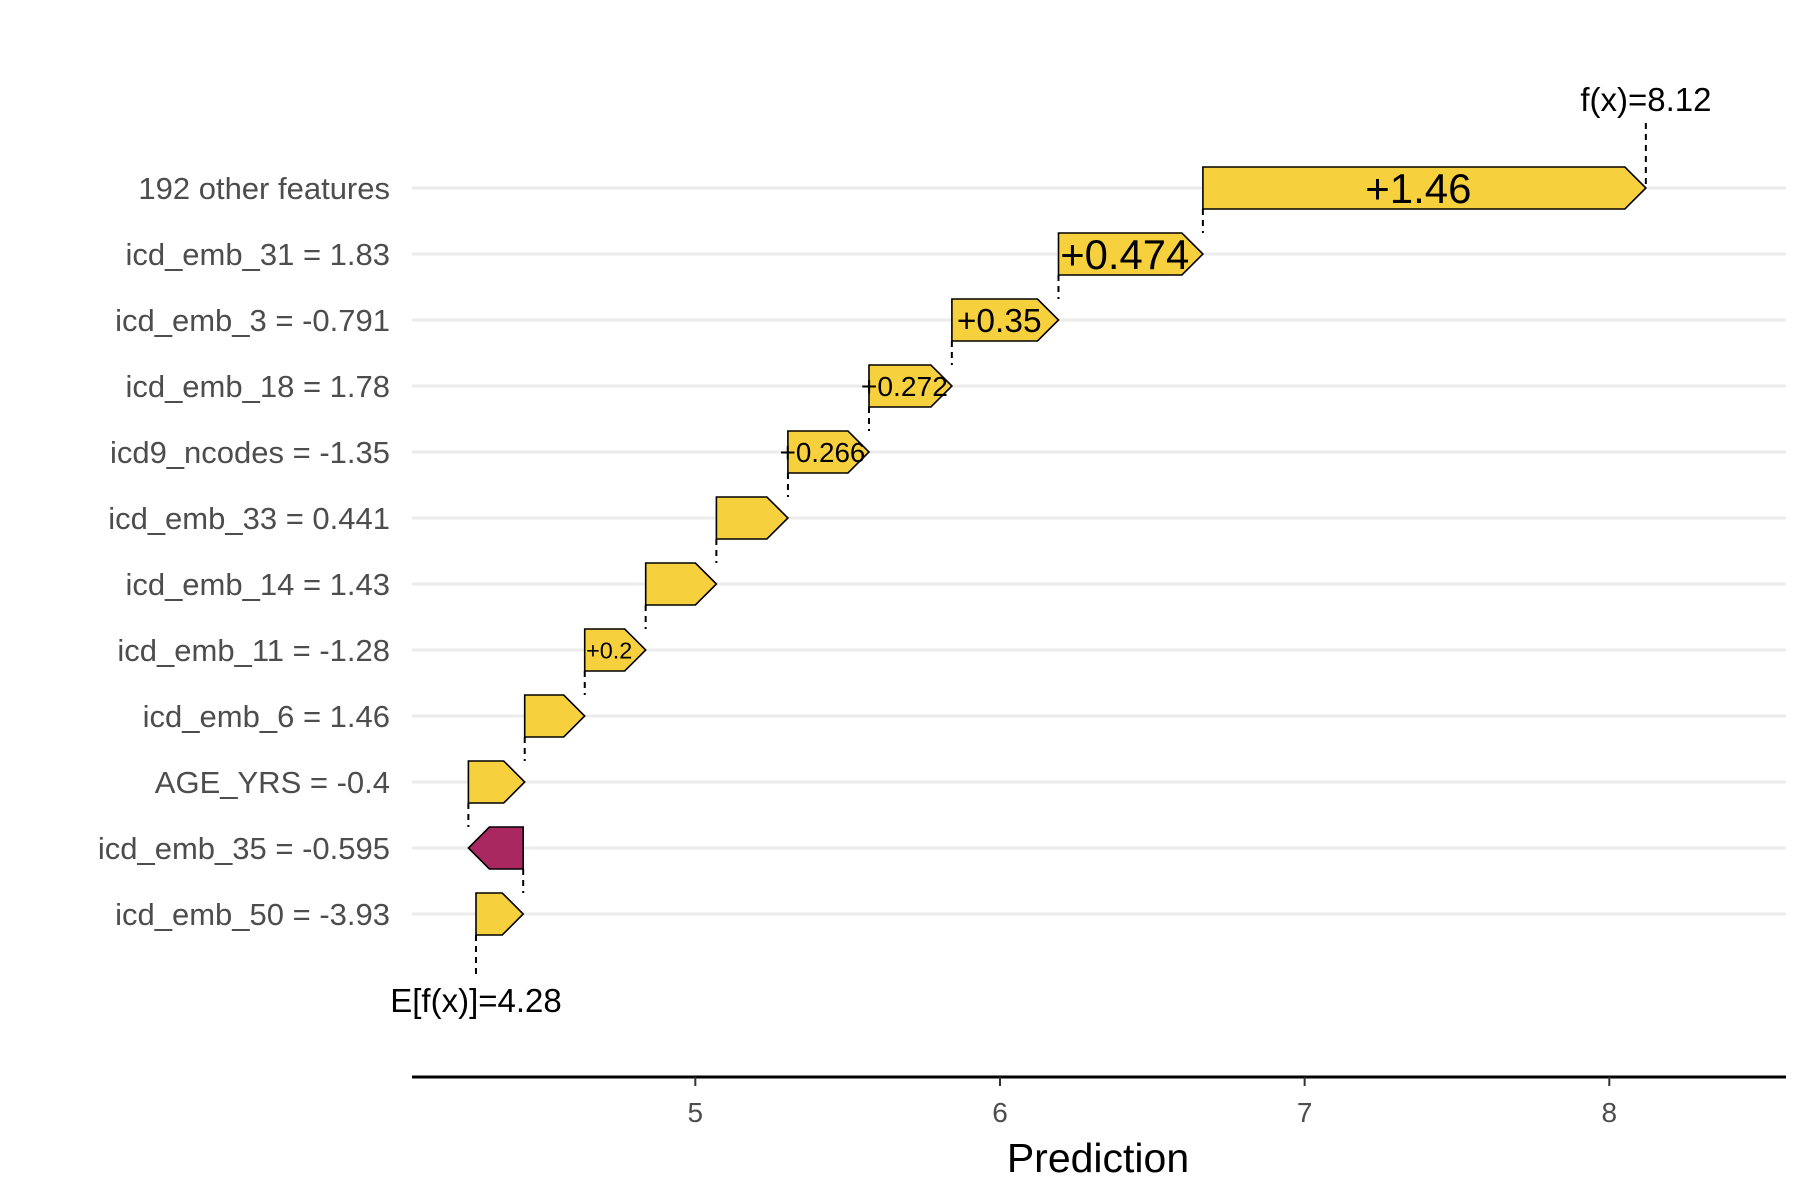 This screenshot has width=1800, height=1200. I want to click on bar-value-label: +0.272, so click(904, 386).